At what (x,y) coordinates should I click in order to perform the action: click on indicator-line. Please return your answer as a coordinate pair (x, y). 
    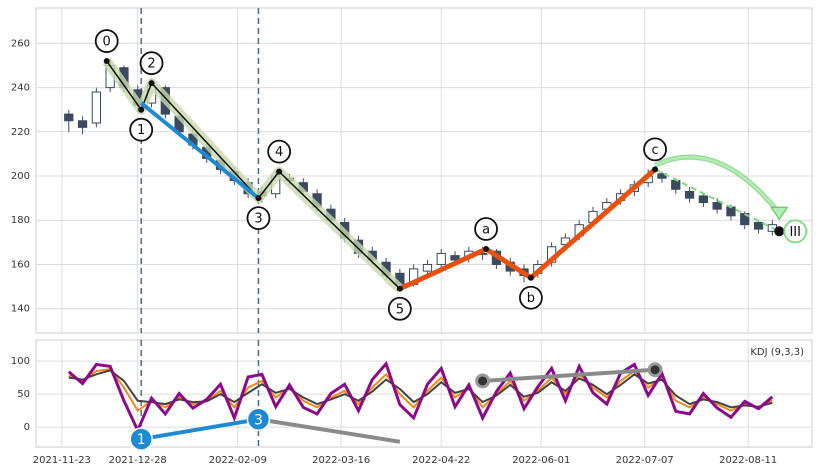
    Looking at the image, I should click on (420, 397).